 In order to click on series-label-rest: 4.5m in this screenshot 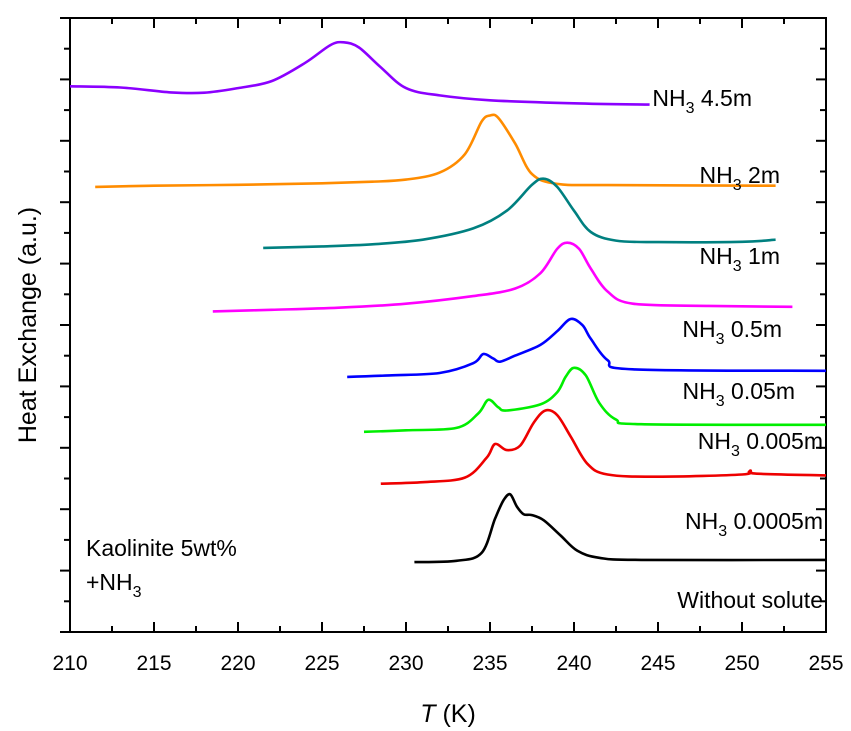, I will do `click(723, 98)`.